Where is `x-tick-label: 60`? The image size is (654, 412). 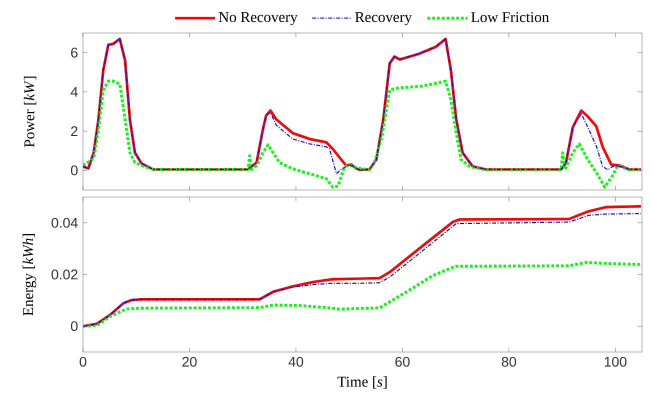
x-tick-label: 60 is located at coordinates (402, 361).